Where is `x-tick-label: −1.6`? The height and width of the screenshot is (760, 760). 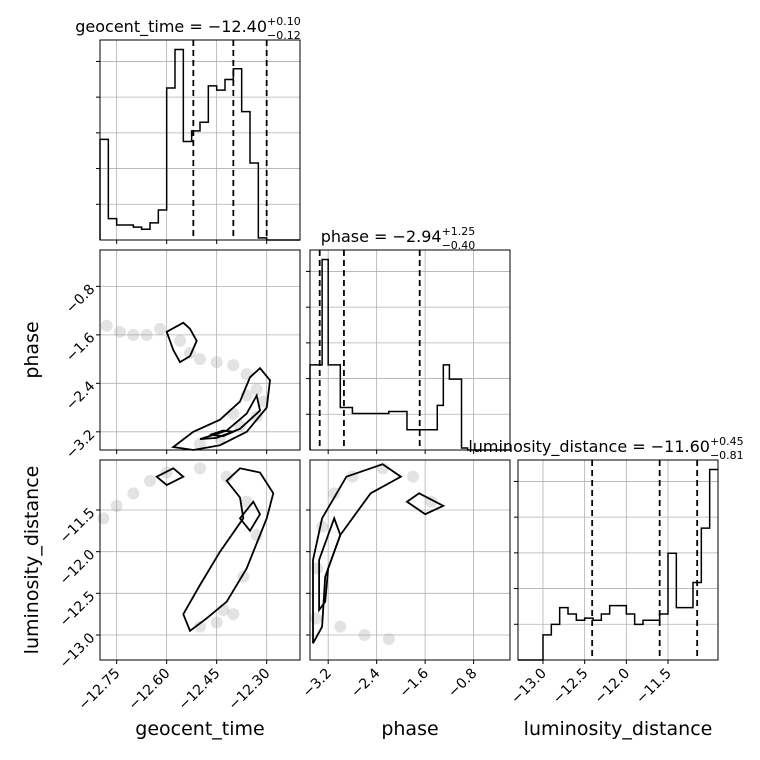 x-tick-label: −1.6 is located at coordinates (414, 682).